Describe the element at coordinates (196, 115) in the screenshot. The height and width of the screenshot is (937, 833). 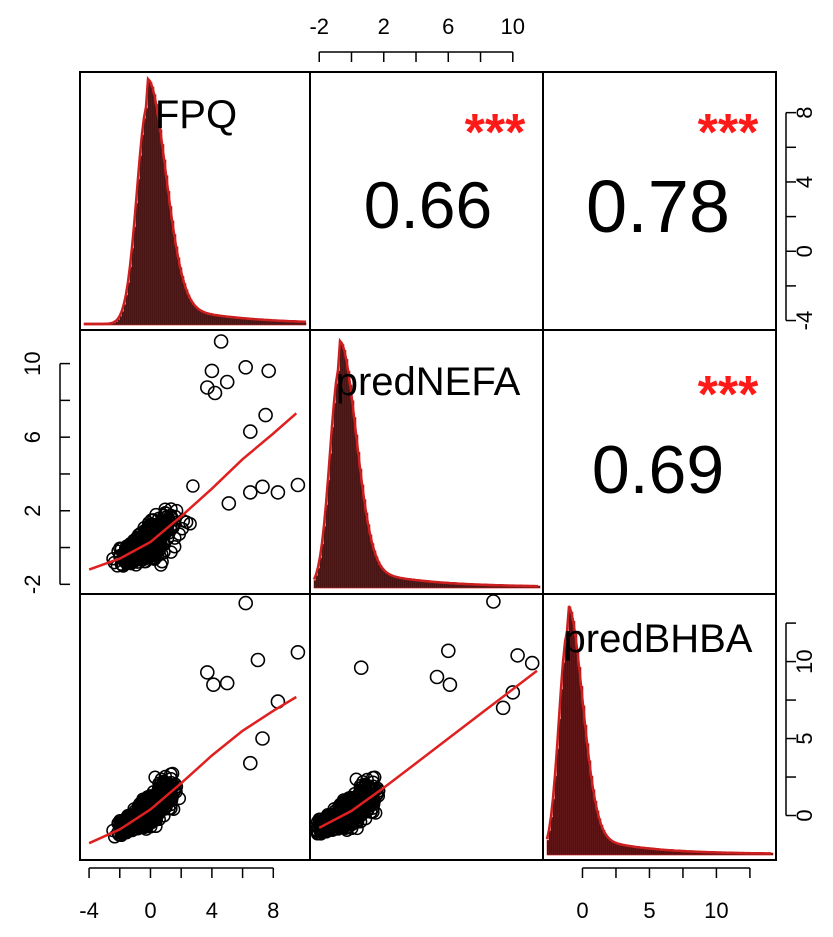
I see `variable-label-fpq: FPQ` at that location.